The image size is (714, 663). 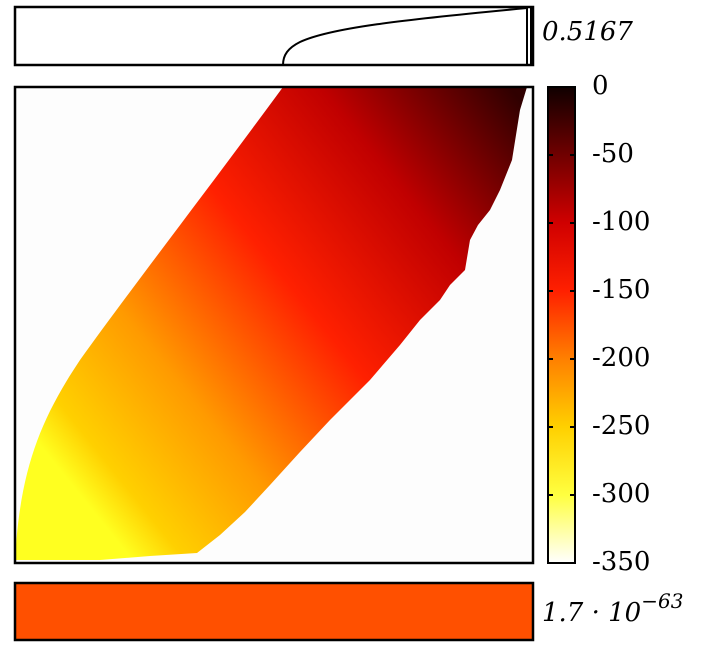 What do you see at coordinates (561, 325) in the screenshot?
I see `colorbar` at bounding box center [561, 325].